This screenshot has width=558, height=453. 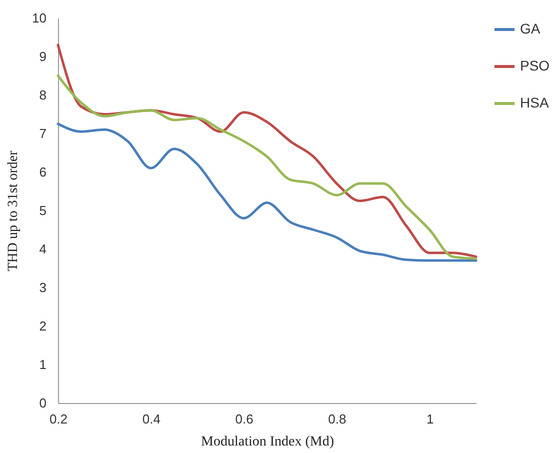 I want to click on y-tick-label: 2, so click(x=42, y=326).